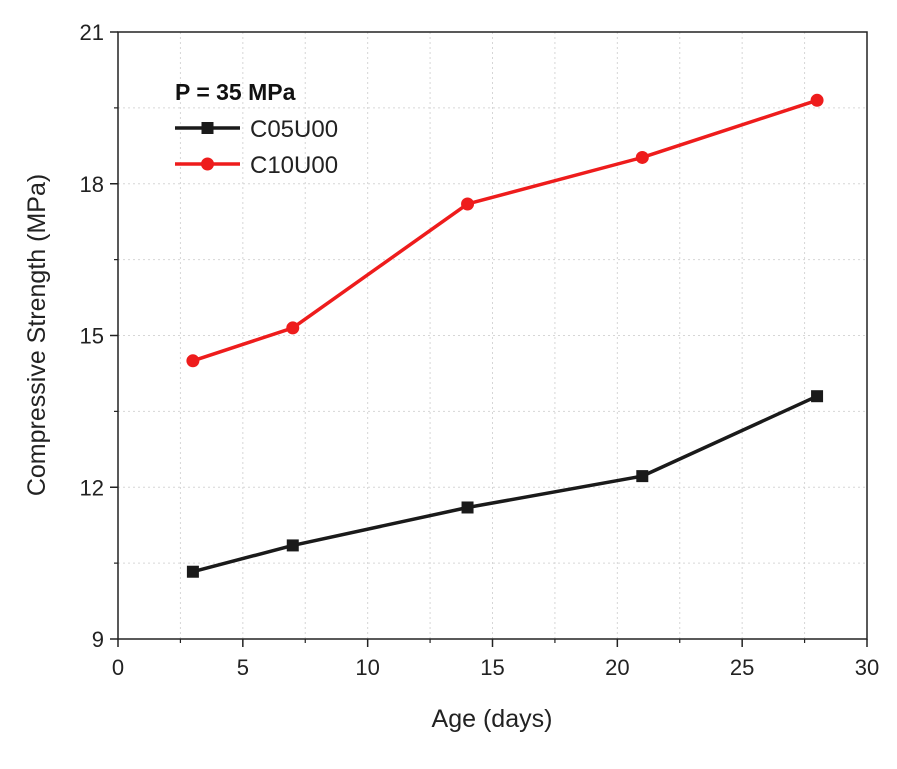  Describe the element at coordinates (742, 667) in the screenshot. I see `x-tick-label: 25` at that location.